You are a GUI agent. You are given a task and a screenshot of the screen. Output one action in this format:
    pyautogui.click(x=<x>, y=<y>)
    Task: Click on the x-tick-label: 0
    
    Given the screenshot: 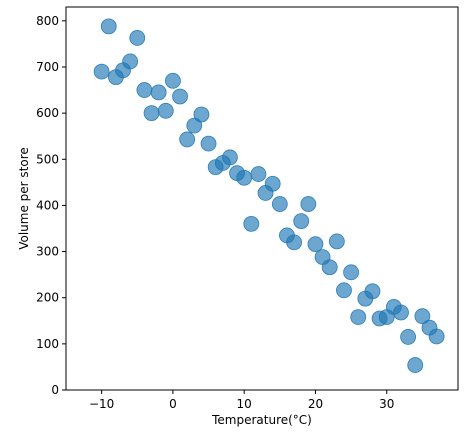 What is the action you would take?
    pyautogui.click(x=173, y=404)
    